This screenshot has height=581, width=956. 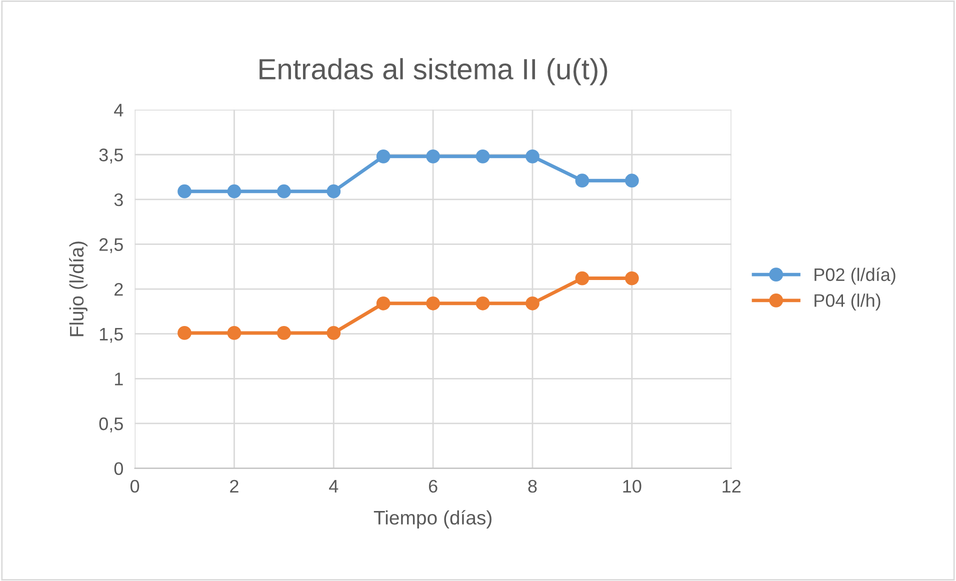 What do you see at coordinates (118, 469) in the screenshot?
I see `y-tick-label: 0` at bounding box center [118, 469].